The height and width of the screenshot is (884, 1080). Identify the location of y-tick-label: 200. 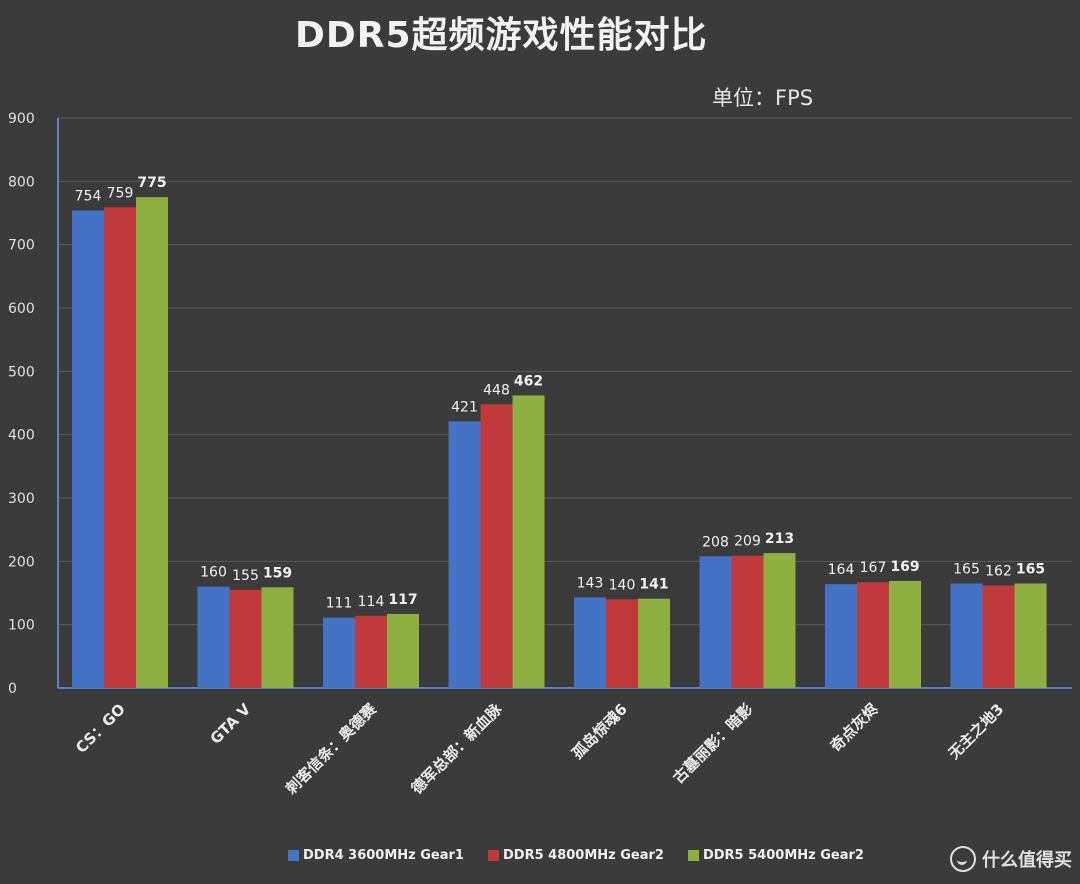
(21, 562).